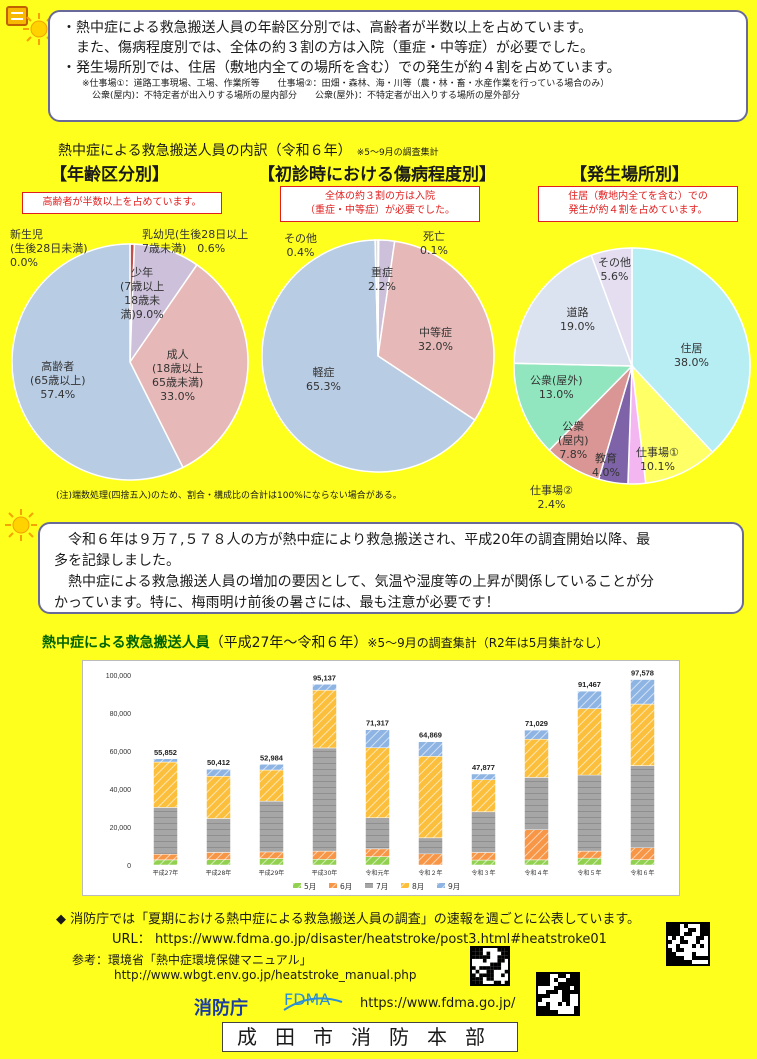 The image size is (757, 1059). What do you see at coordinates (438, 1003) in the screenshot?
I see `fdma-site-link: https://www.fdma.go.jp/` at bounding box center [438, 1003].